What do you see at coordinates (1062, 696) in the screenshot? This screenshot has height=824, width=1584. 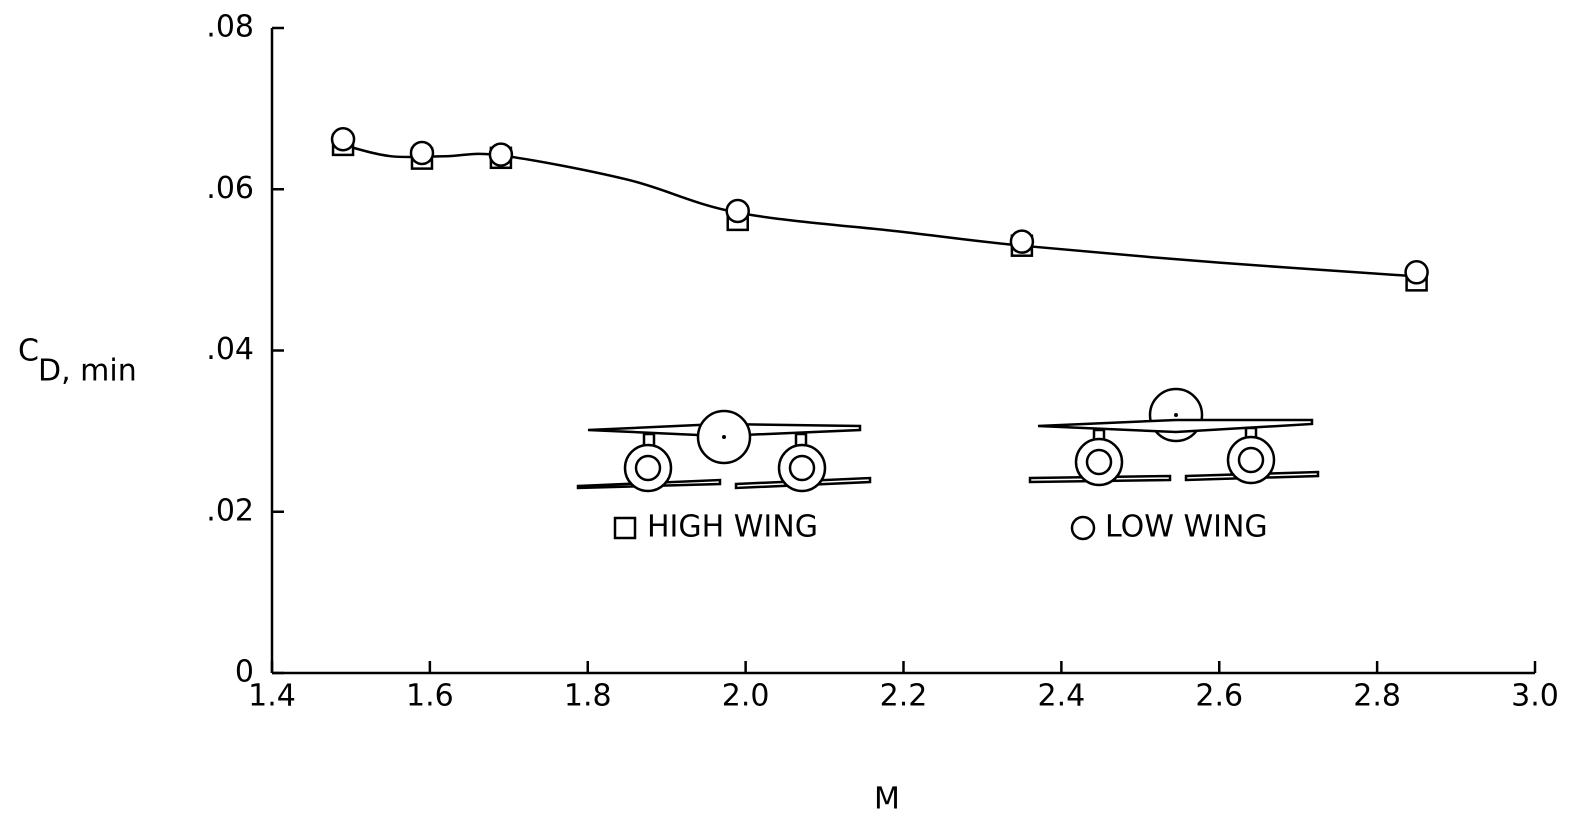 I see `x-tick-label: 2.4` at bounding box center [1062, 696].